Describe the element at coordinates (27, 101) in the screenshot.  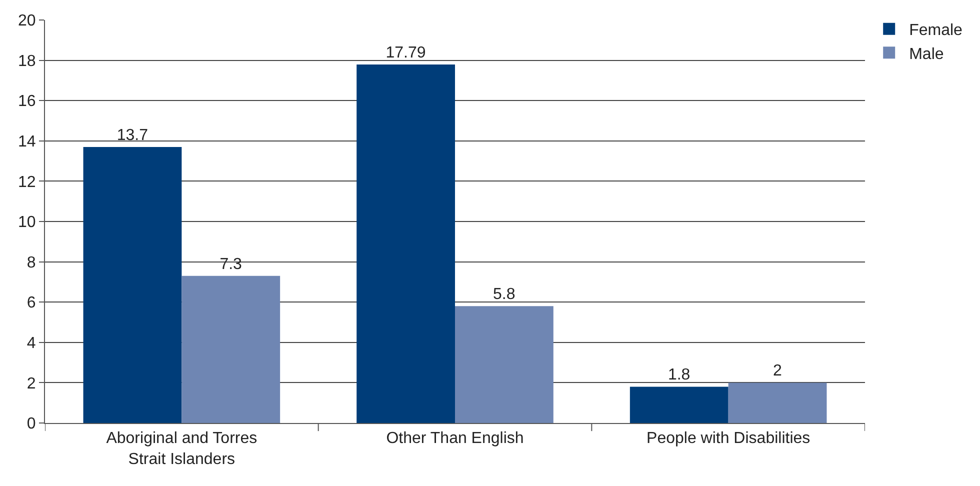
I see `y-tick-label: 16` at that location.